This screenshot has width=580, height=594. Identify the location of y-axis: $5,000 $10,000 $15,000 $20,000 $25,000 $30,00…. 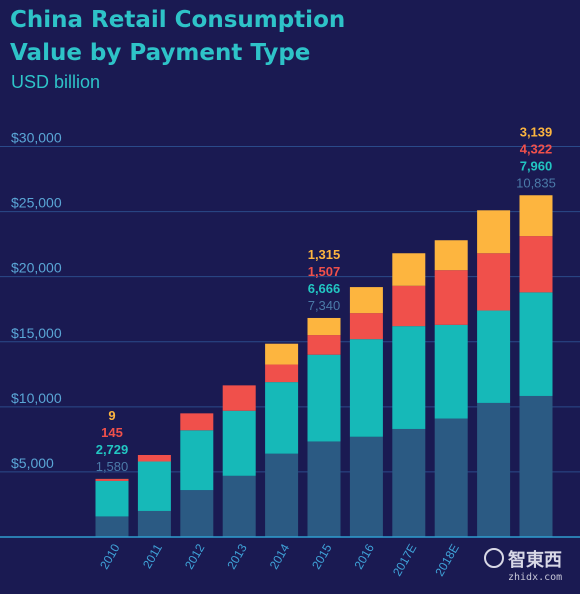
(36, 300).